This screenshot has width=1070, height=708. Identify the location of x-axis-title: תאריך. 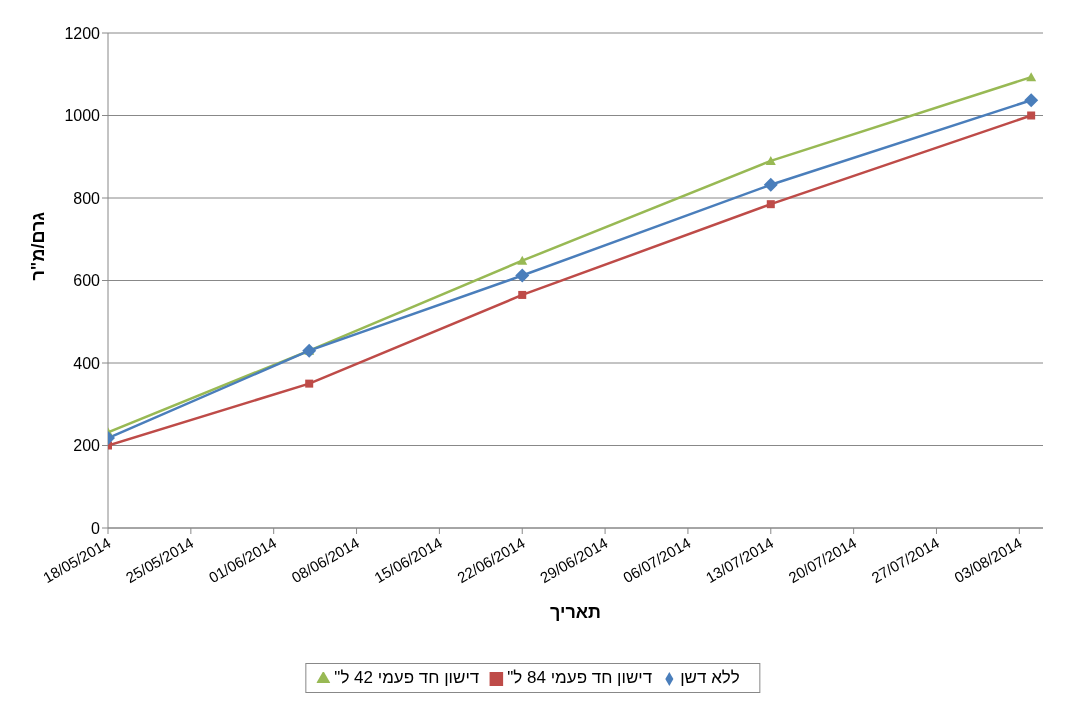
(575, 612).